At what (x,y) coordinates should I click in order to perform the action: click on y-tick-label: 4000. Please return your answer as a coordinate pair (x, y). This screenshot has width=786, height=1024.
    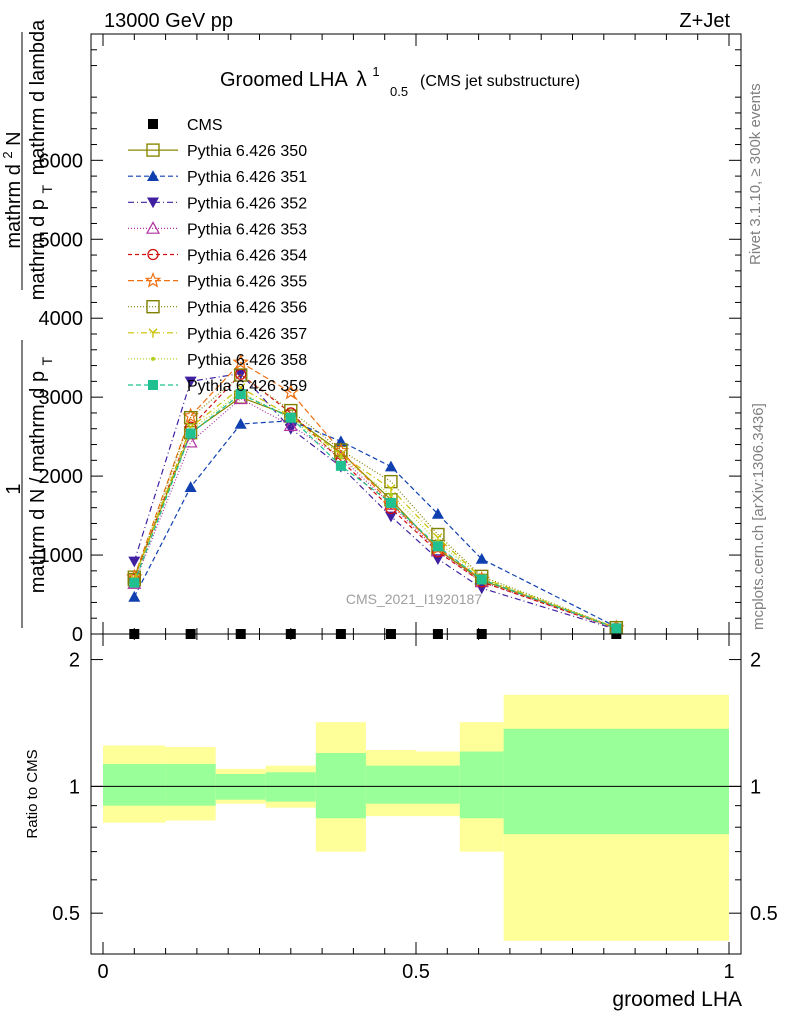
    Looking at the image, I should click on (61, 319).